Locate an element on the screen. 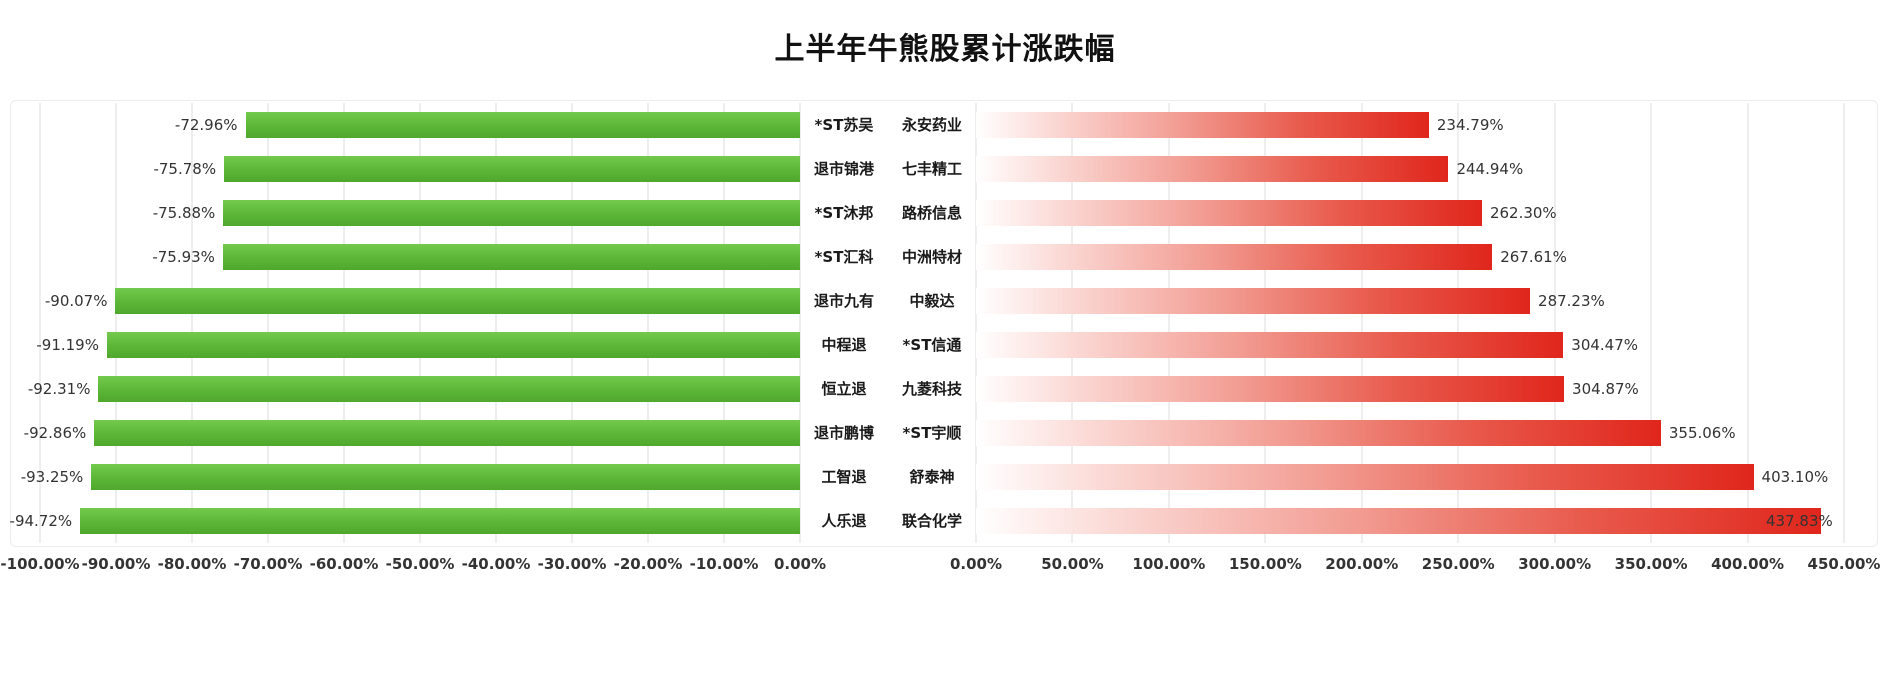 The width and height of the screenshot is (1890, 685). category-label: 永安药业 is located at coordinates (931, 125).